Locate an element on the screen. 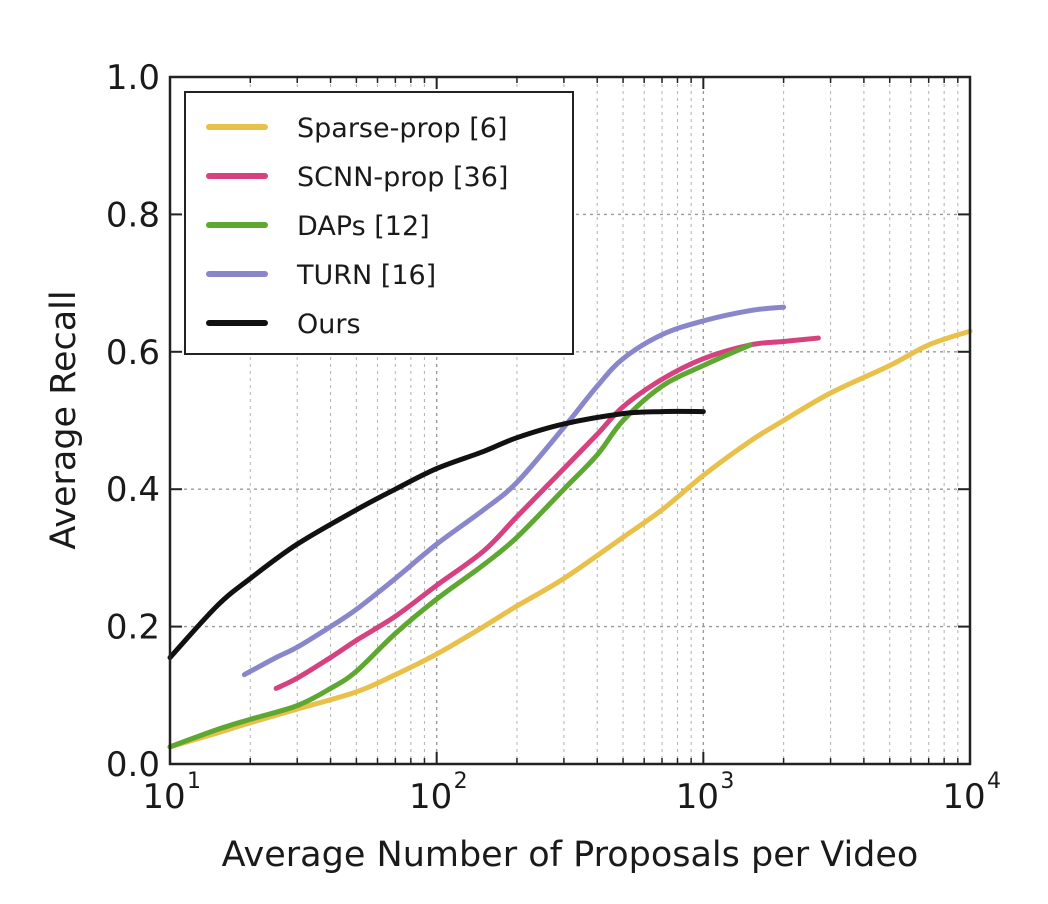 This screenshot has width=1048, height=904. legend-item-ours: Ours is located at coordinates (283, 324).